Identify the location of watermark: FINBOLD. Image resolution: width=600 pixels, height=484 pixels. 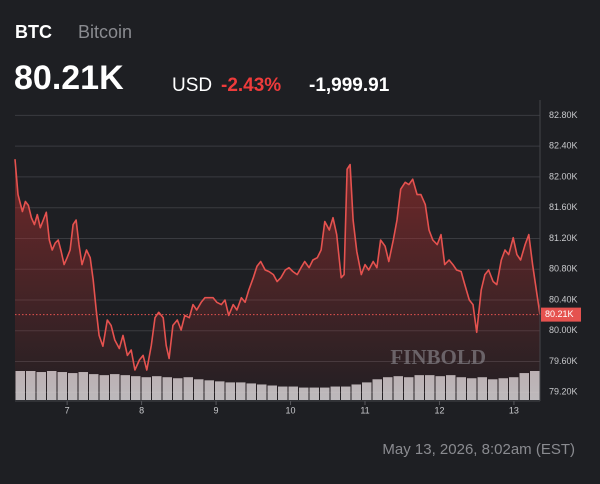
(438, 357).